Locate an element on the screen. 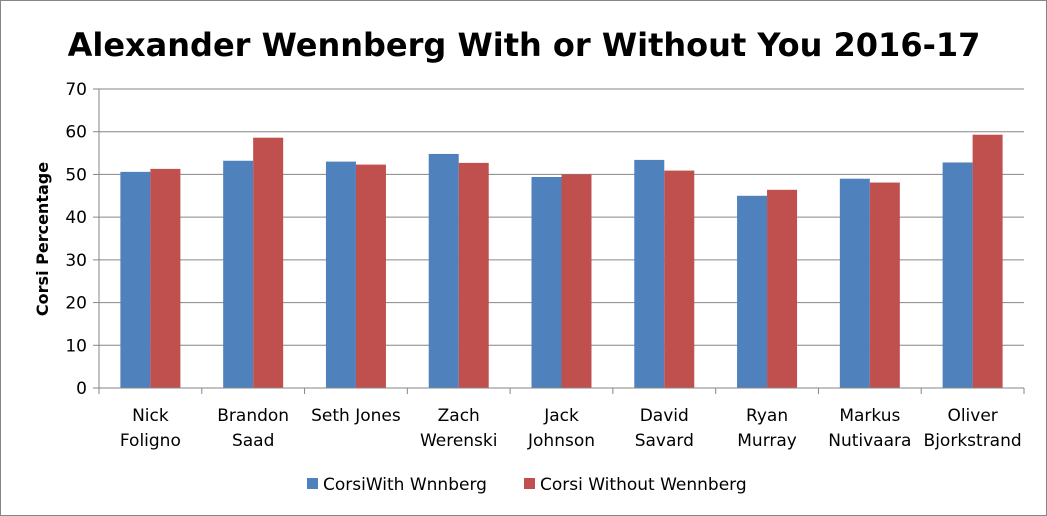 The image size is (1047, 516). x-category-label: Oliver Bjorkstrand is located at coordinates (973, 428).